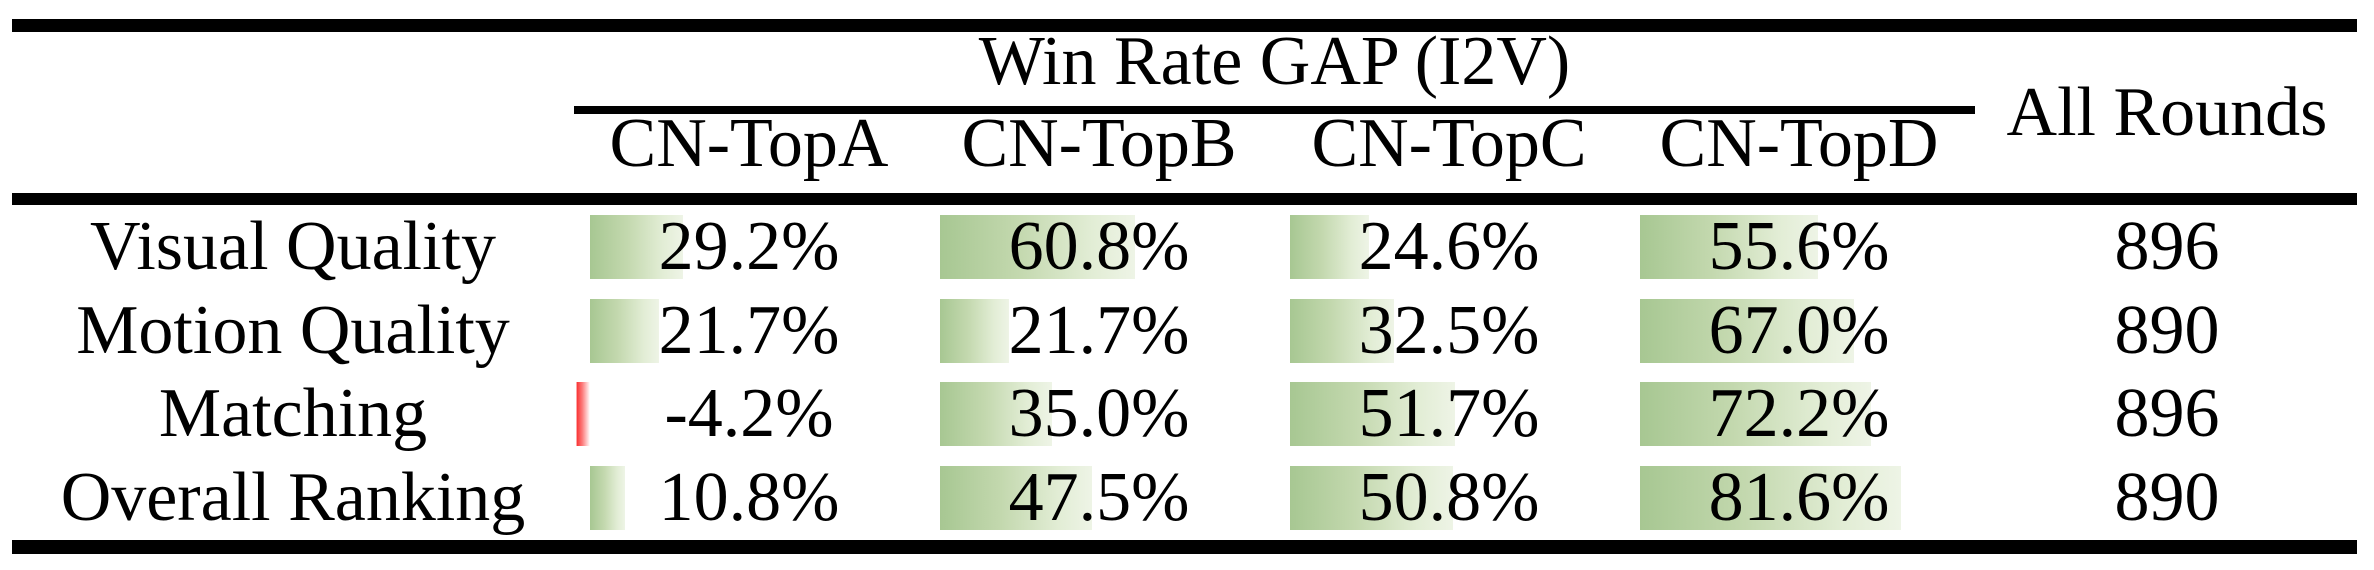 The width and height of the screenshot is (2374, 570). I want to click on cell-value: 72.2%, so click(1799, 414).